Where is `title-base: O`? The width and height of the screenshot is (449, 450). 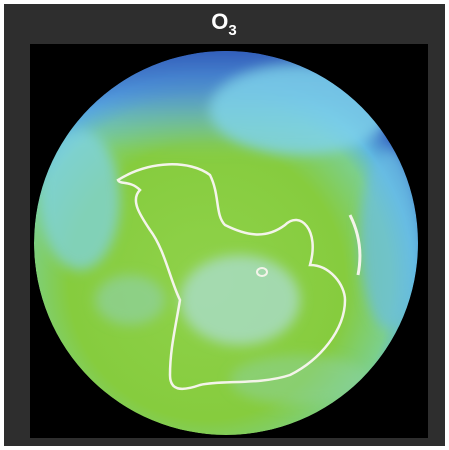 title-base: O is located at coordinates (219, 21).